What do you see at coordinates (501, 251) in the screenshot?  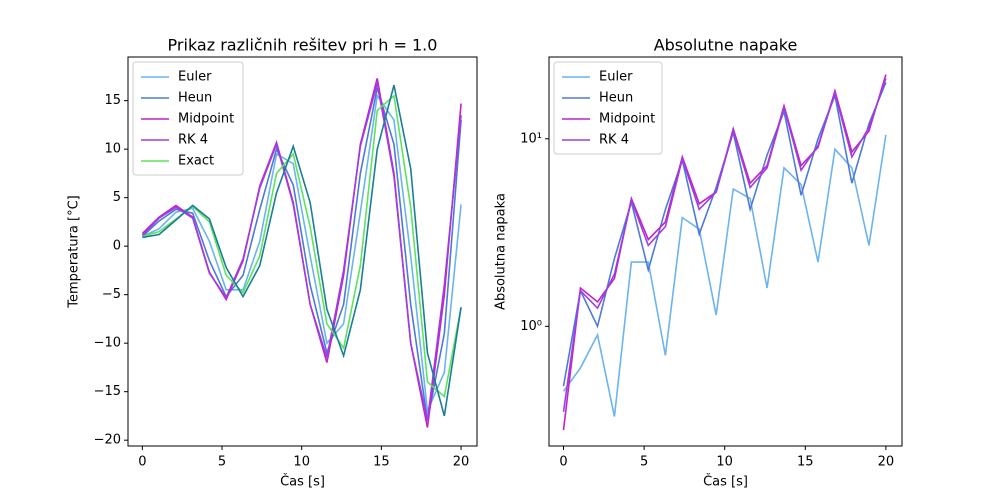 I see `y-axis-label: Absolutna napaka` at bounding box center [501, 251].